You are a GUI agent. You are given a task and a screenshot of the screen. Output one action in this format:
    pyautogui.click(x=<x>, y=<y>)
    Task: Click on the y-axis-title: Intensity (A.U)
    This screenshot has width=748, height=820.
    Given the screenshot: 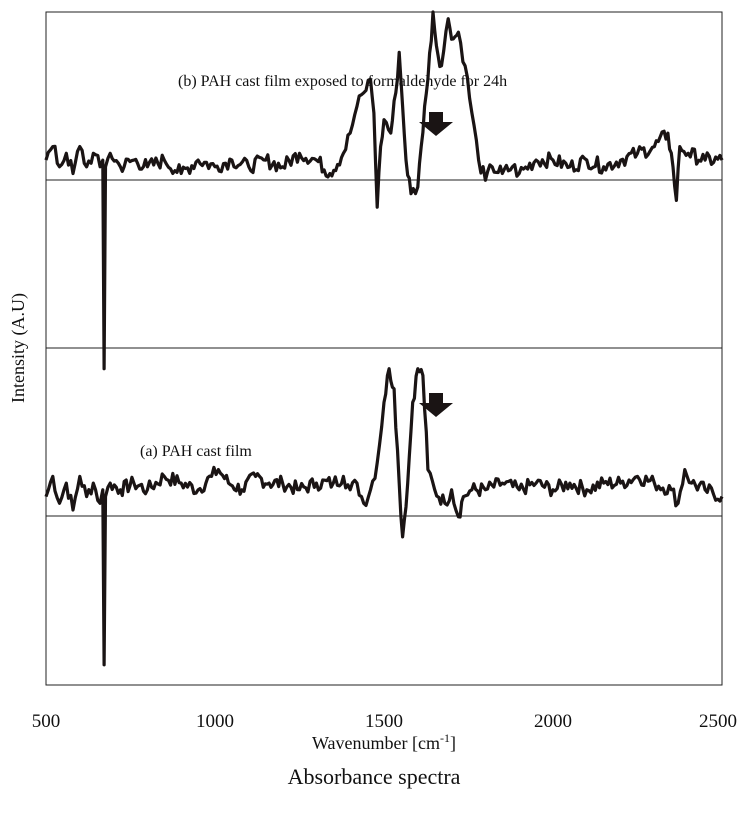 What is the action you would take?
    pyautogui.click(x=18, y=348)
    